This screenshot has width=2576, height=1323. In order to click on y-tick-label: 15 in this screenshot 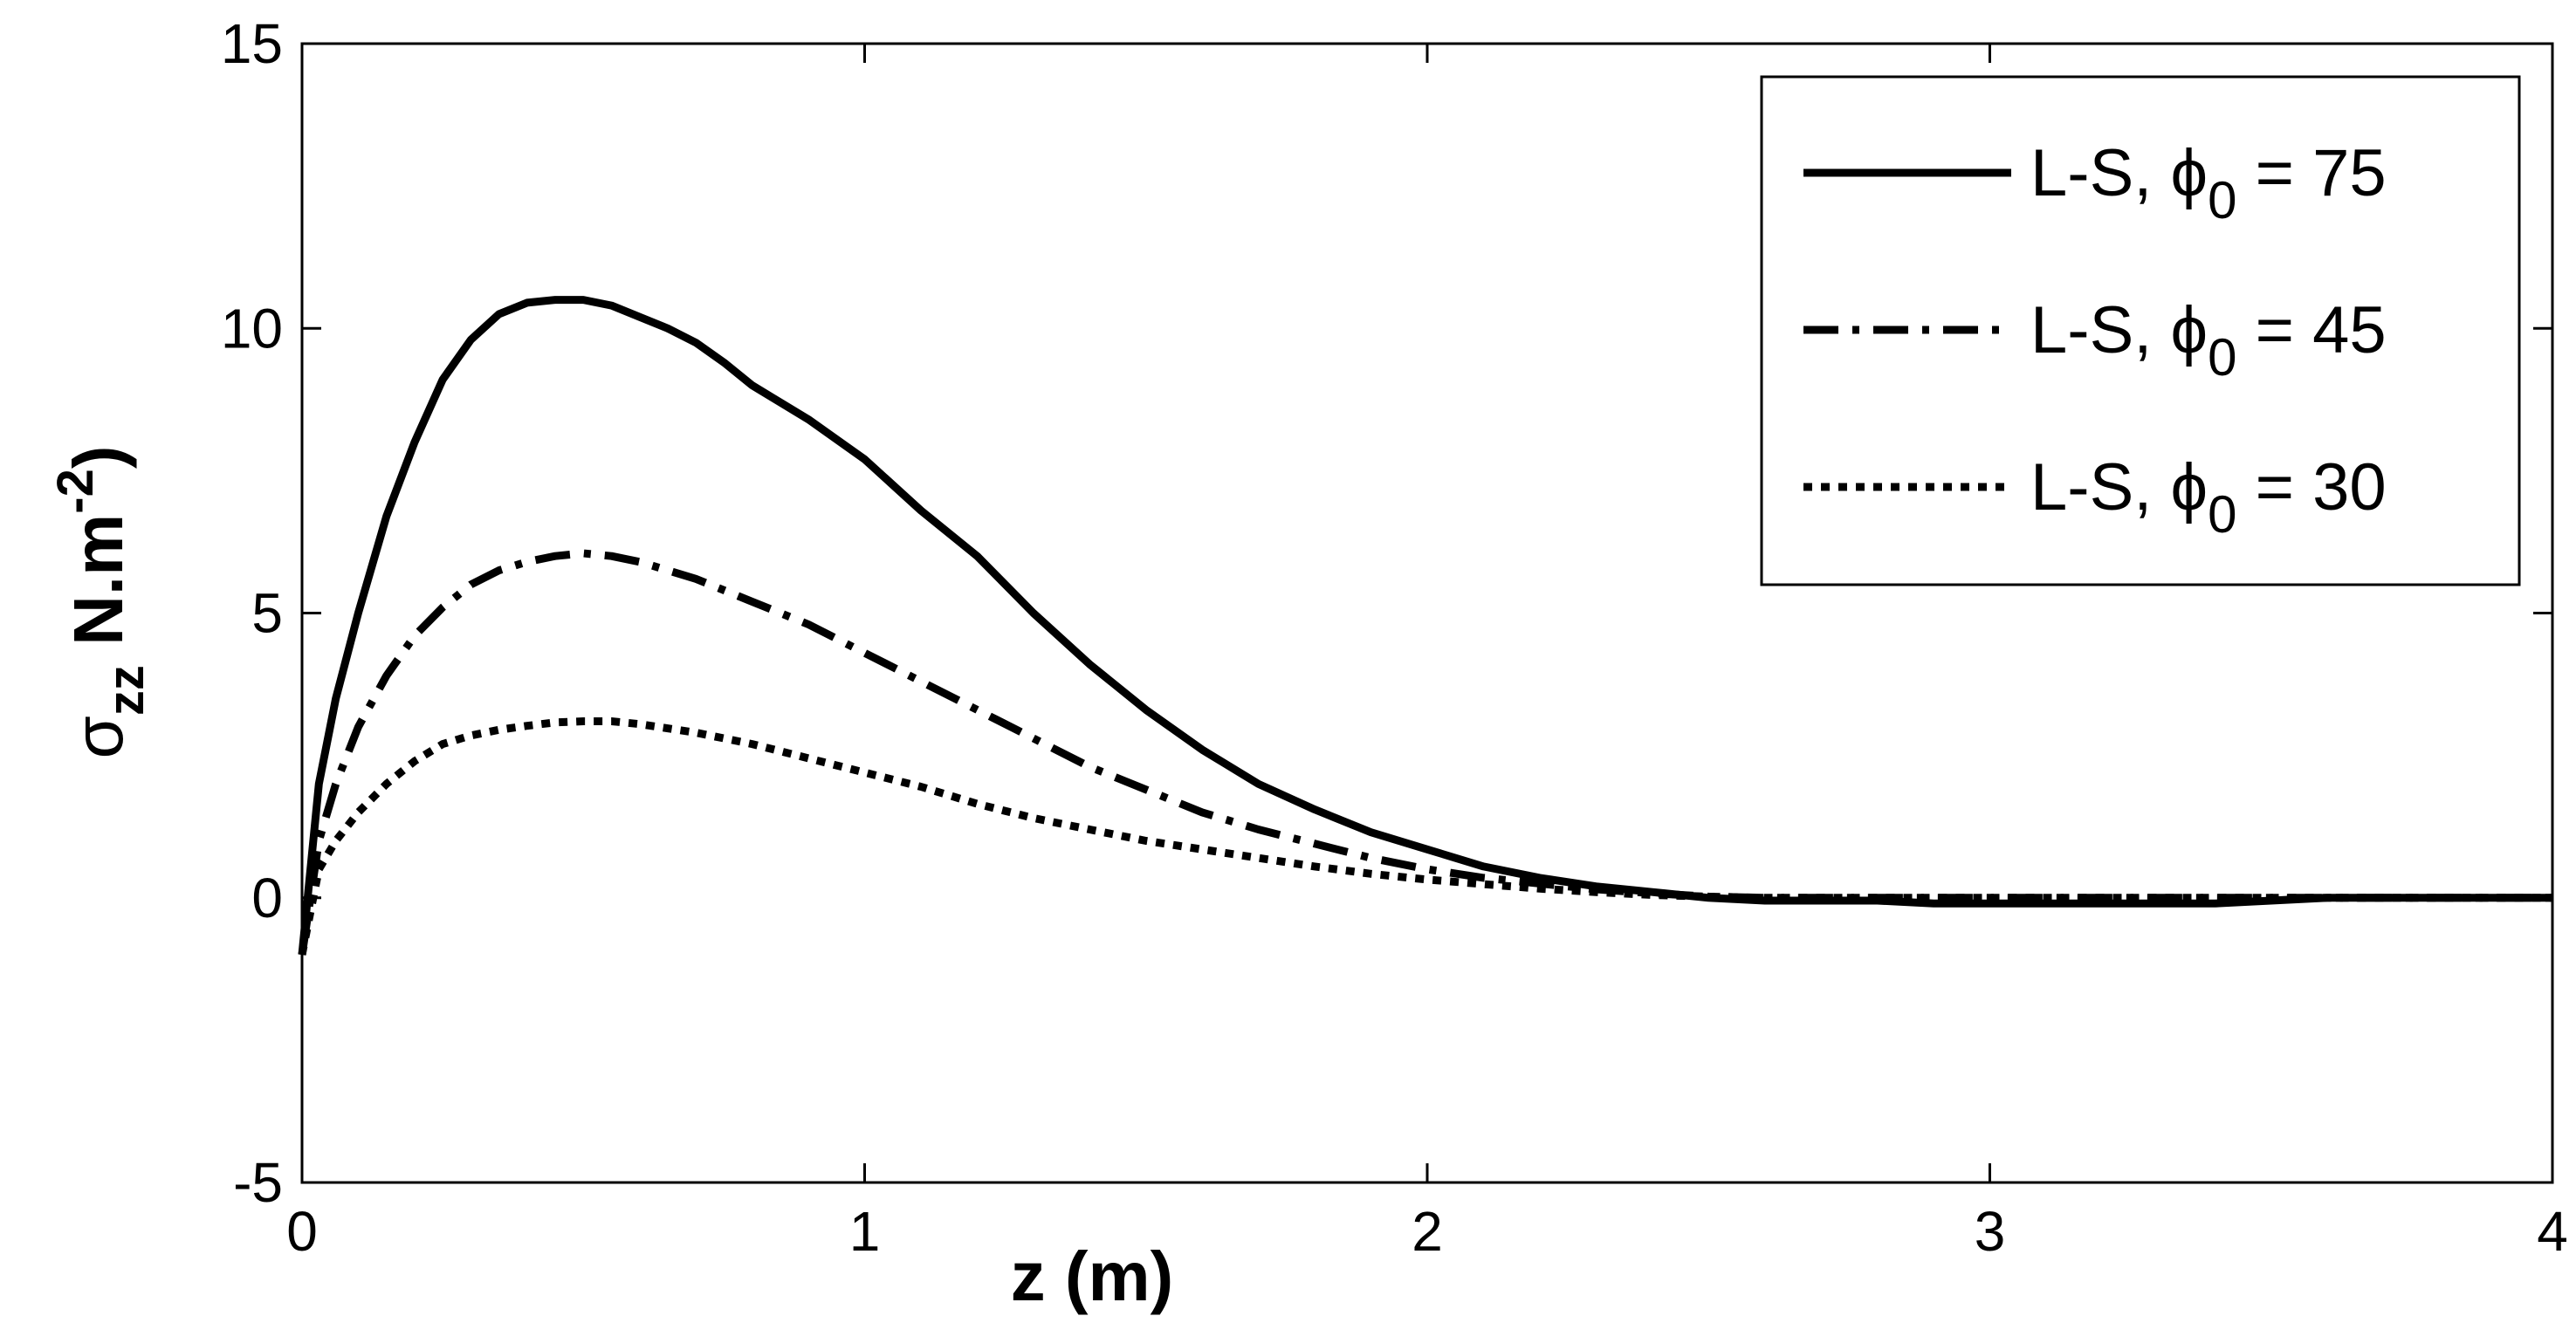, I will do `click(252, 43)`.